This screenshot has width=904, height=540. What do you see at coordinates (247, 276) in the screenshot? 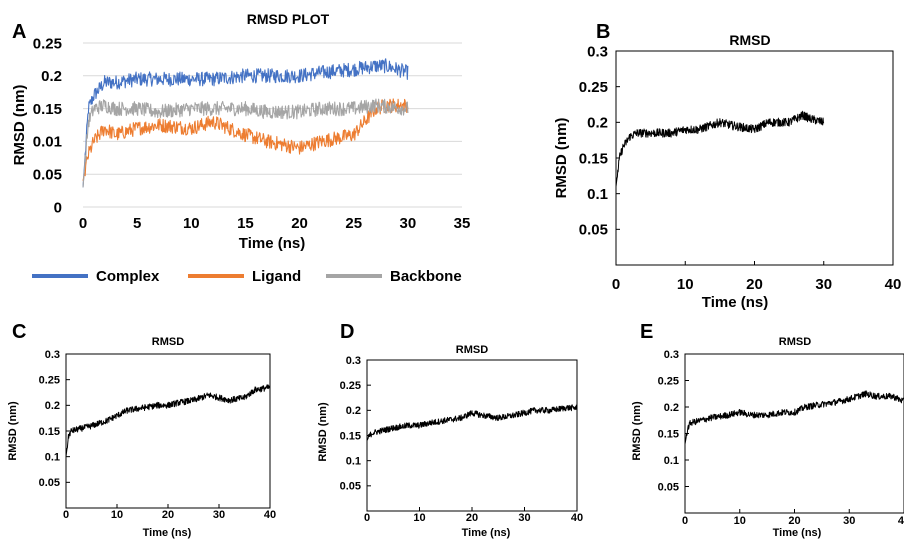
I see `legend: Complex Ligand Backbone` at bounding box center [247, 276].